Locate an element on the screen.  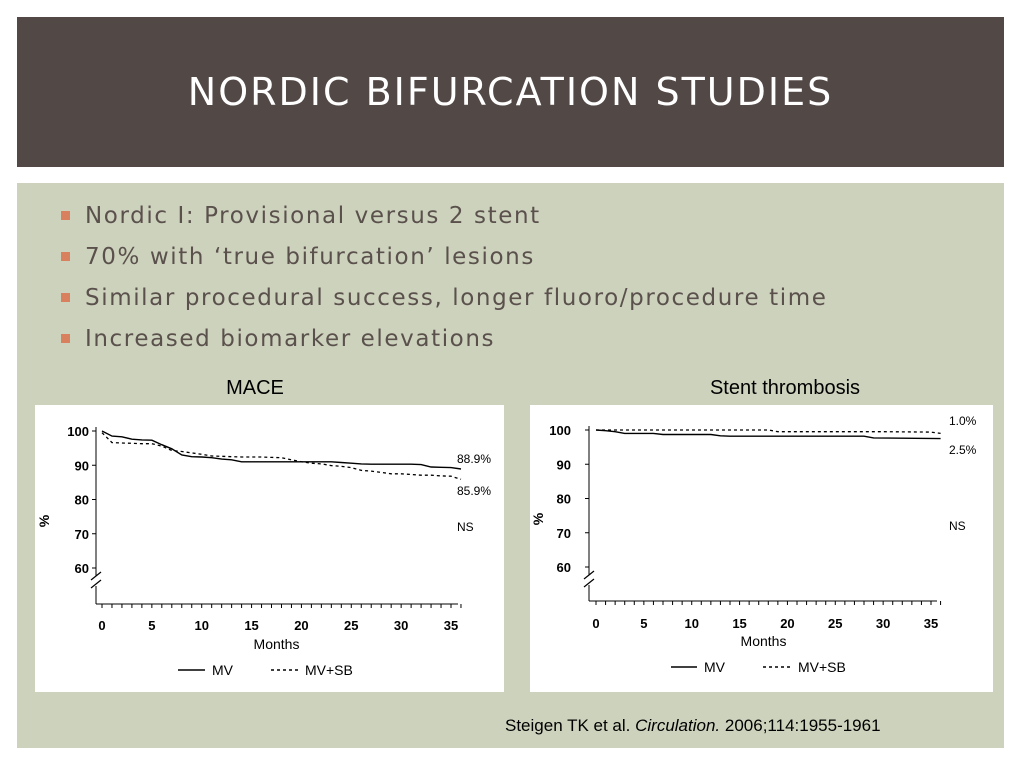
bullet-item: Increased biomarker elevations is located at coordinates (444, 344).